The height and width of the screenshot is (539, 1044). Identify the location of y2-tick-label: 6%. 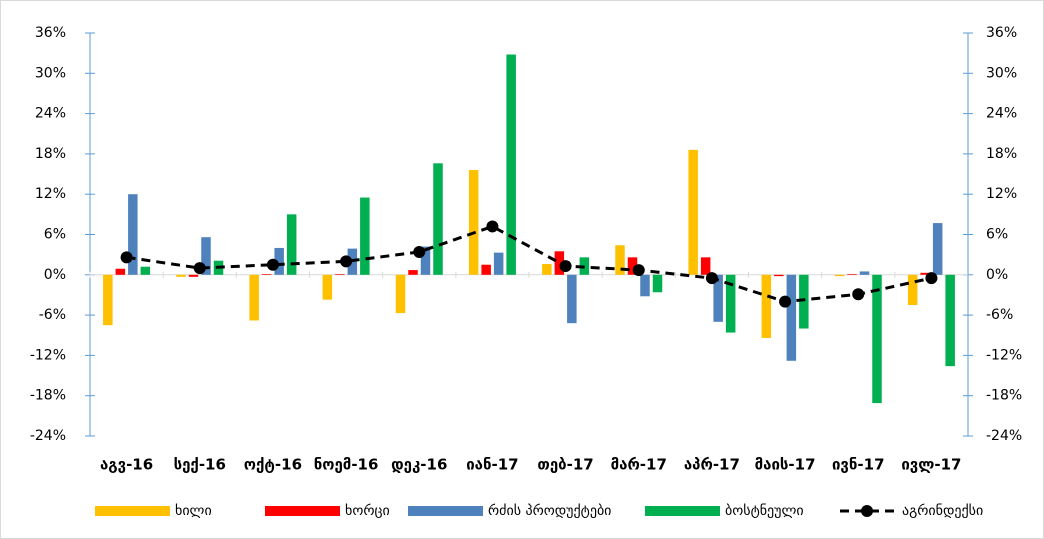
(997, 235).